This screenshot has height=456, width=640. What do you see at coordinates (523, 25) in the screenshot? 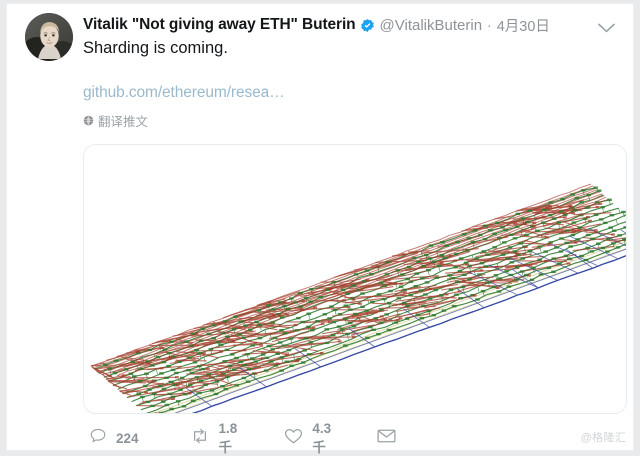
I see `tweet-timestamp: 4月30日` at bounding box center [523, 25].